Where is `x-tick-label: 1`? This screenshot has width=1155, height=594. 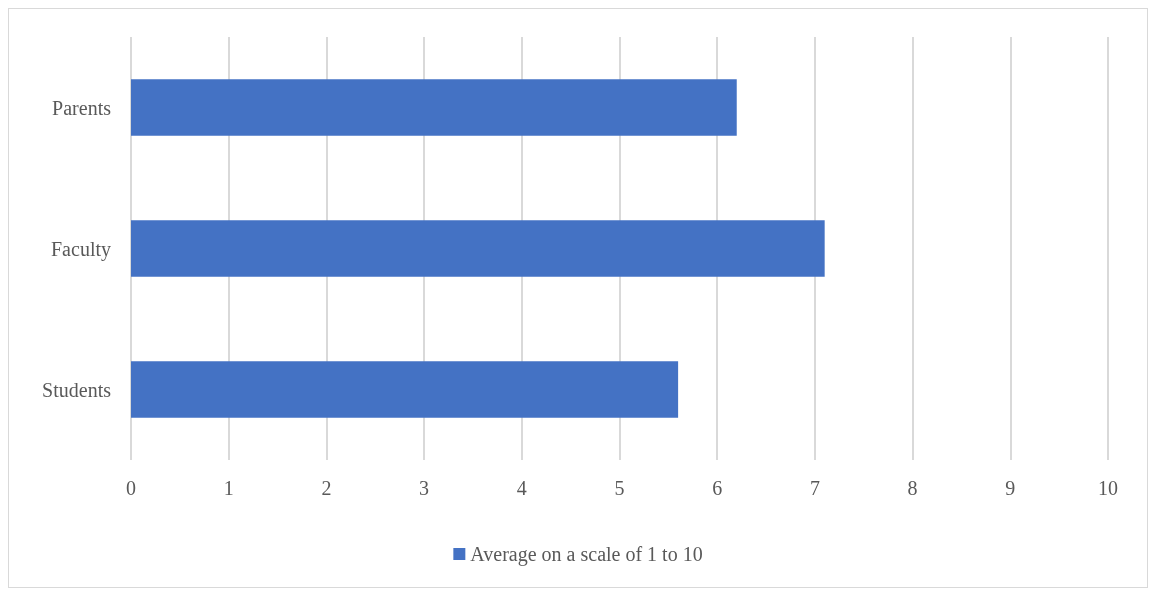
x-tick-label: 1 is located at coordinates (228, 488).